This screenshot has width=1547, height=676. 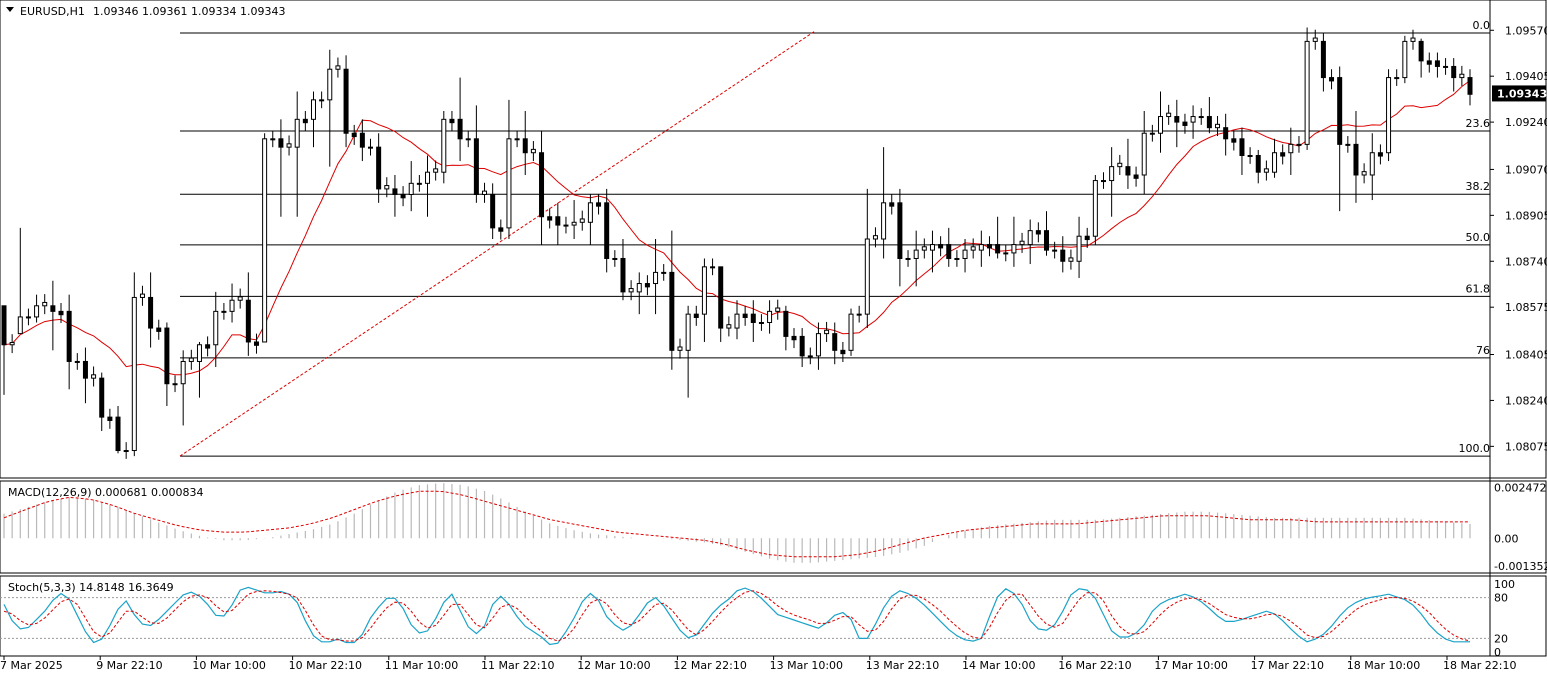 I want to click on fib-level-label: 0.0, so click(x=1482, y=25).